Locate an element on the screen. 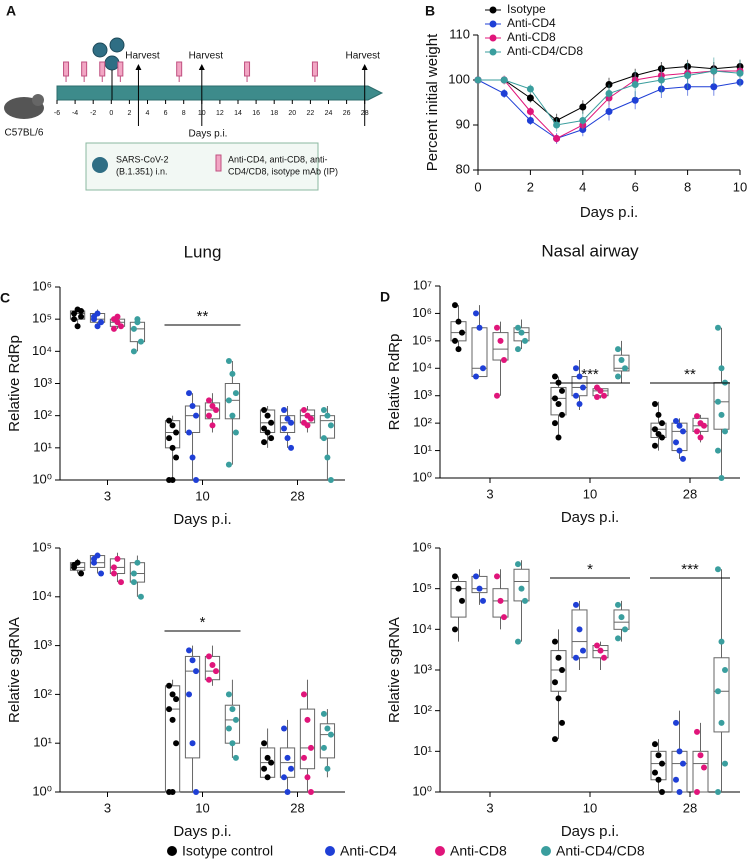 The width and height of the screenshot is (747, 867). panel-label: B is located at coordinates (430, 11).